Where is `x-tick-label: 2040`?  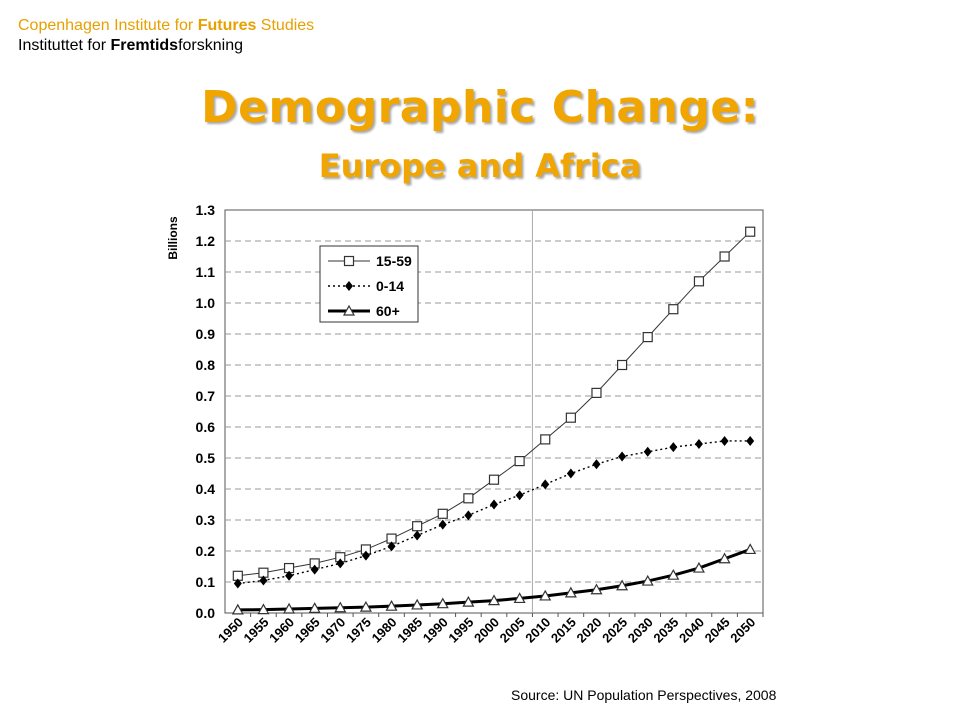 x-tick-label: 2040 is located at coordinates (691, 630).